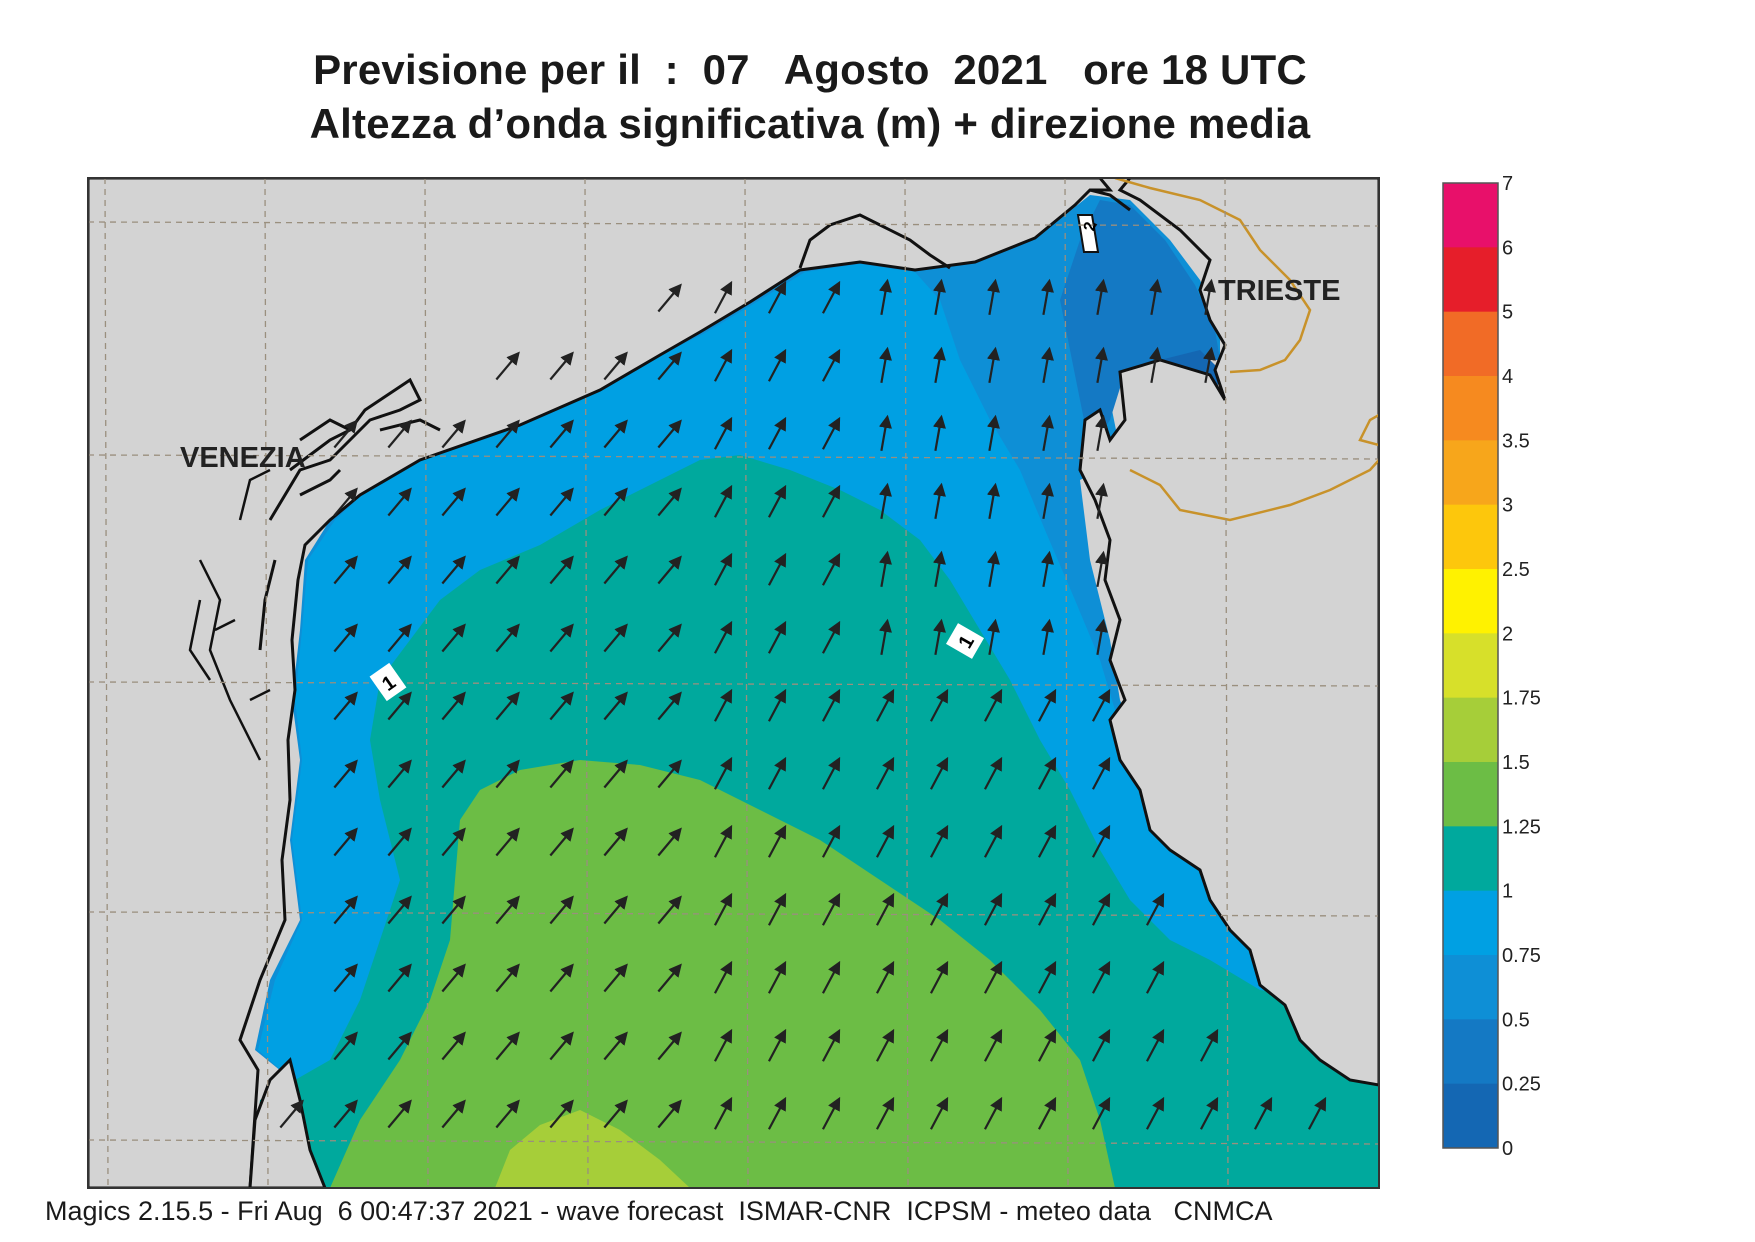 The height and width of the screenshot is (1242, 1755). What do you see at coordinates (1521, 956) in the screenshot?
I see `colorbar-tick-label: 0.75` at bounding box center [1521, 956].